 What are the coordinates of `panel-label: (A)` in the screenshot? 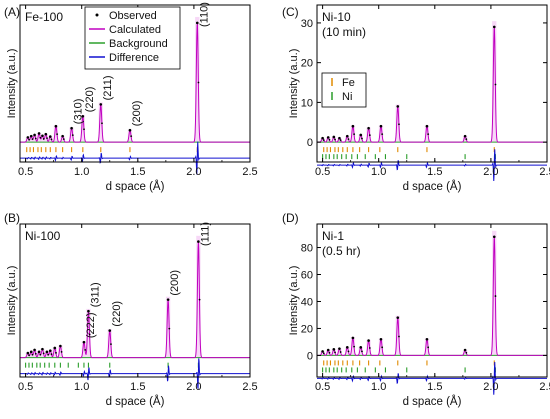 It's located at (12, 12).